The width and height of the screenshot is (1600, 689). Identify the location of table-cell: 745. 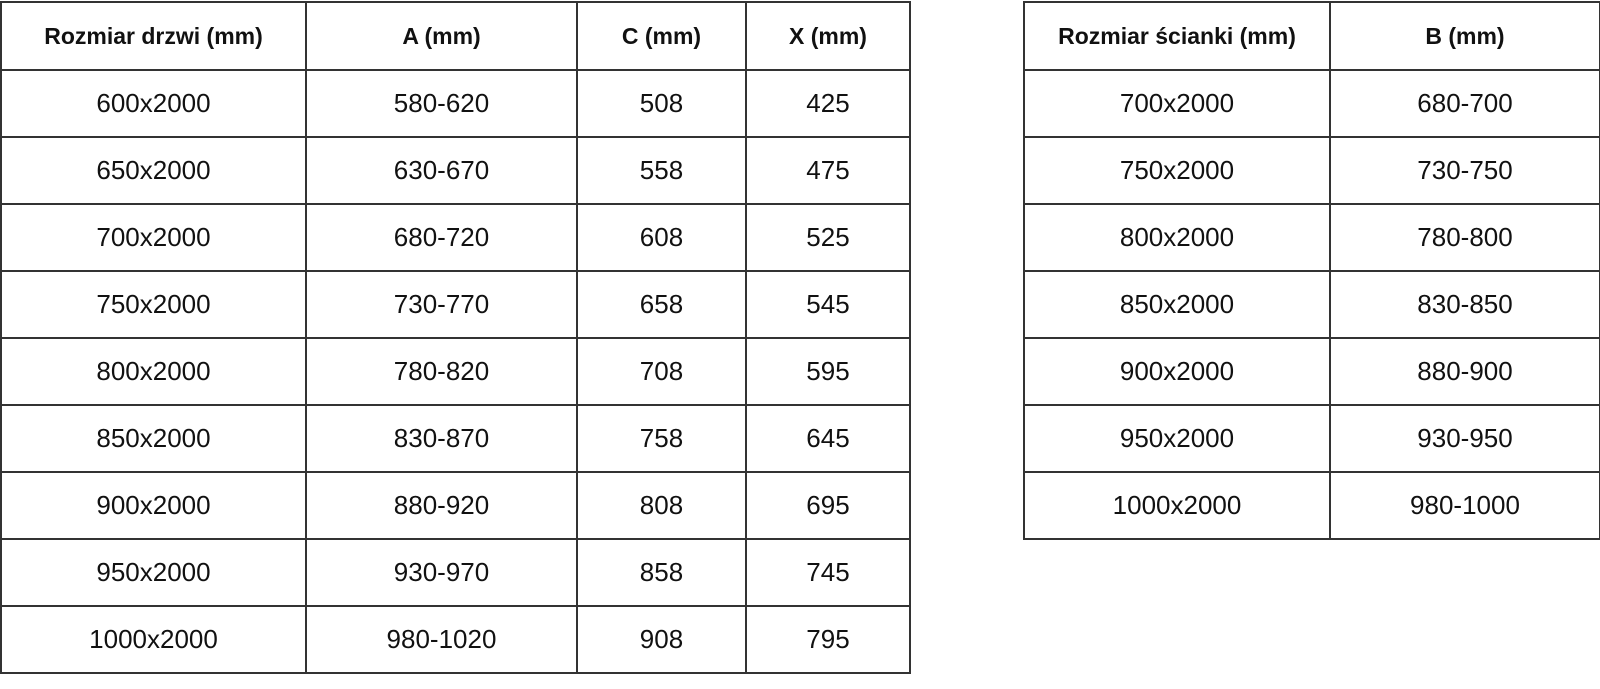
(828, 572).